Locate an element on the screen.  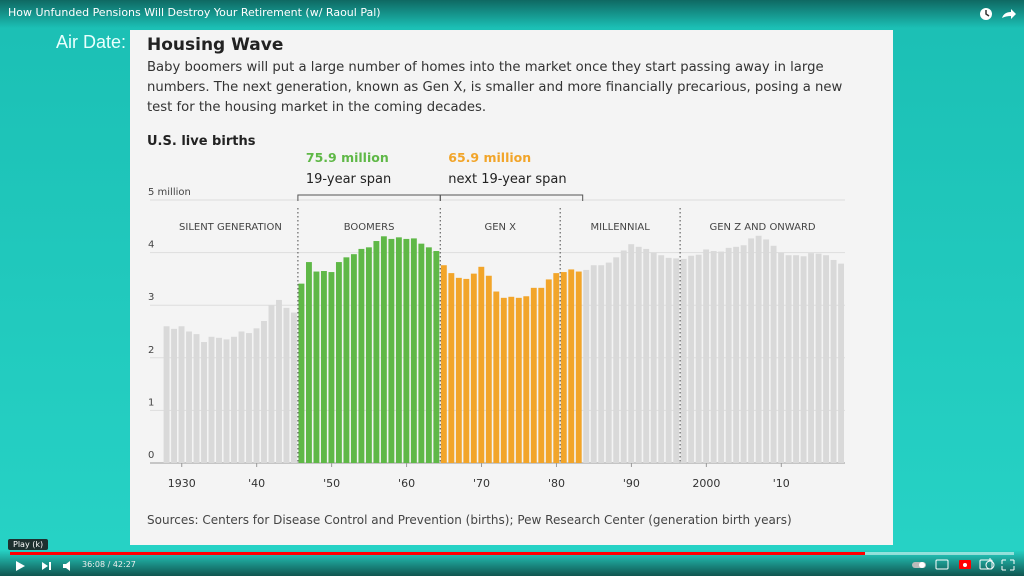
generation-label: GEN Z AND ONWARD is located at coordinates (762, 227).